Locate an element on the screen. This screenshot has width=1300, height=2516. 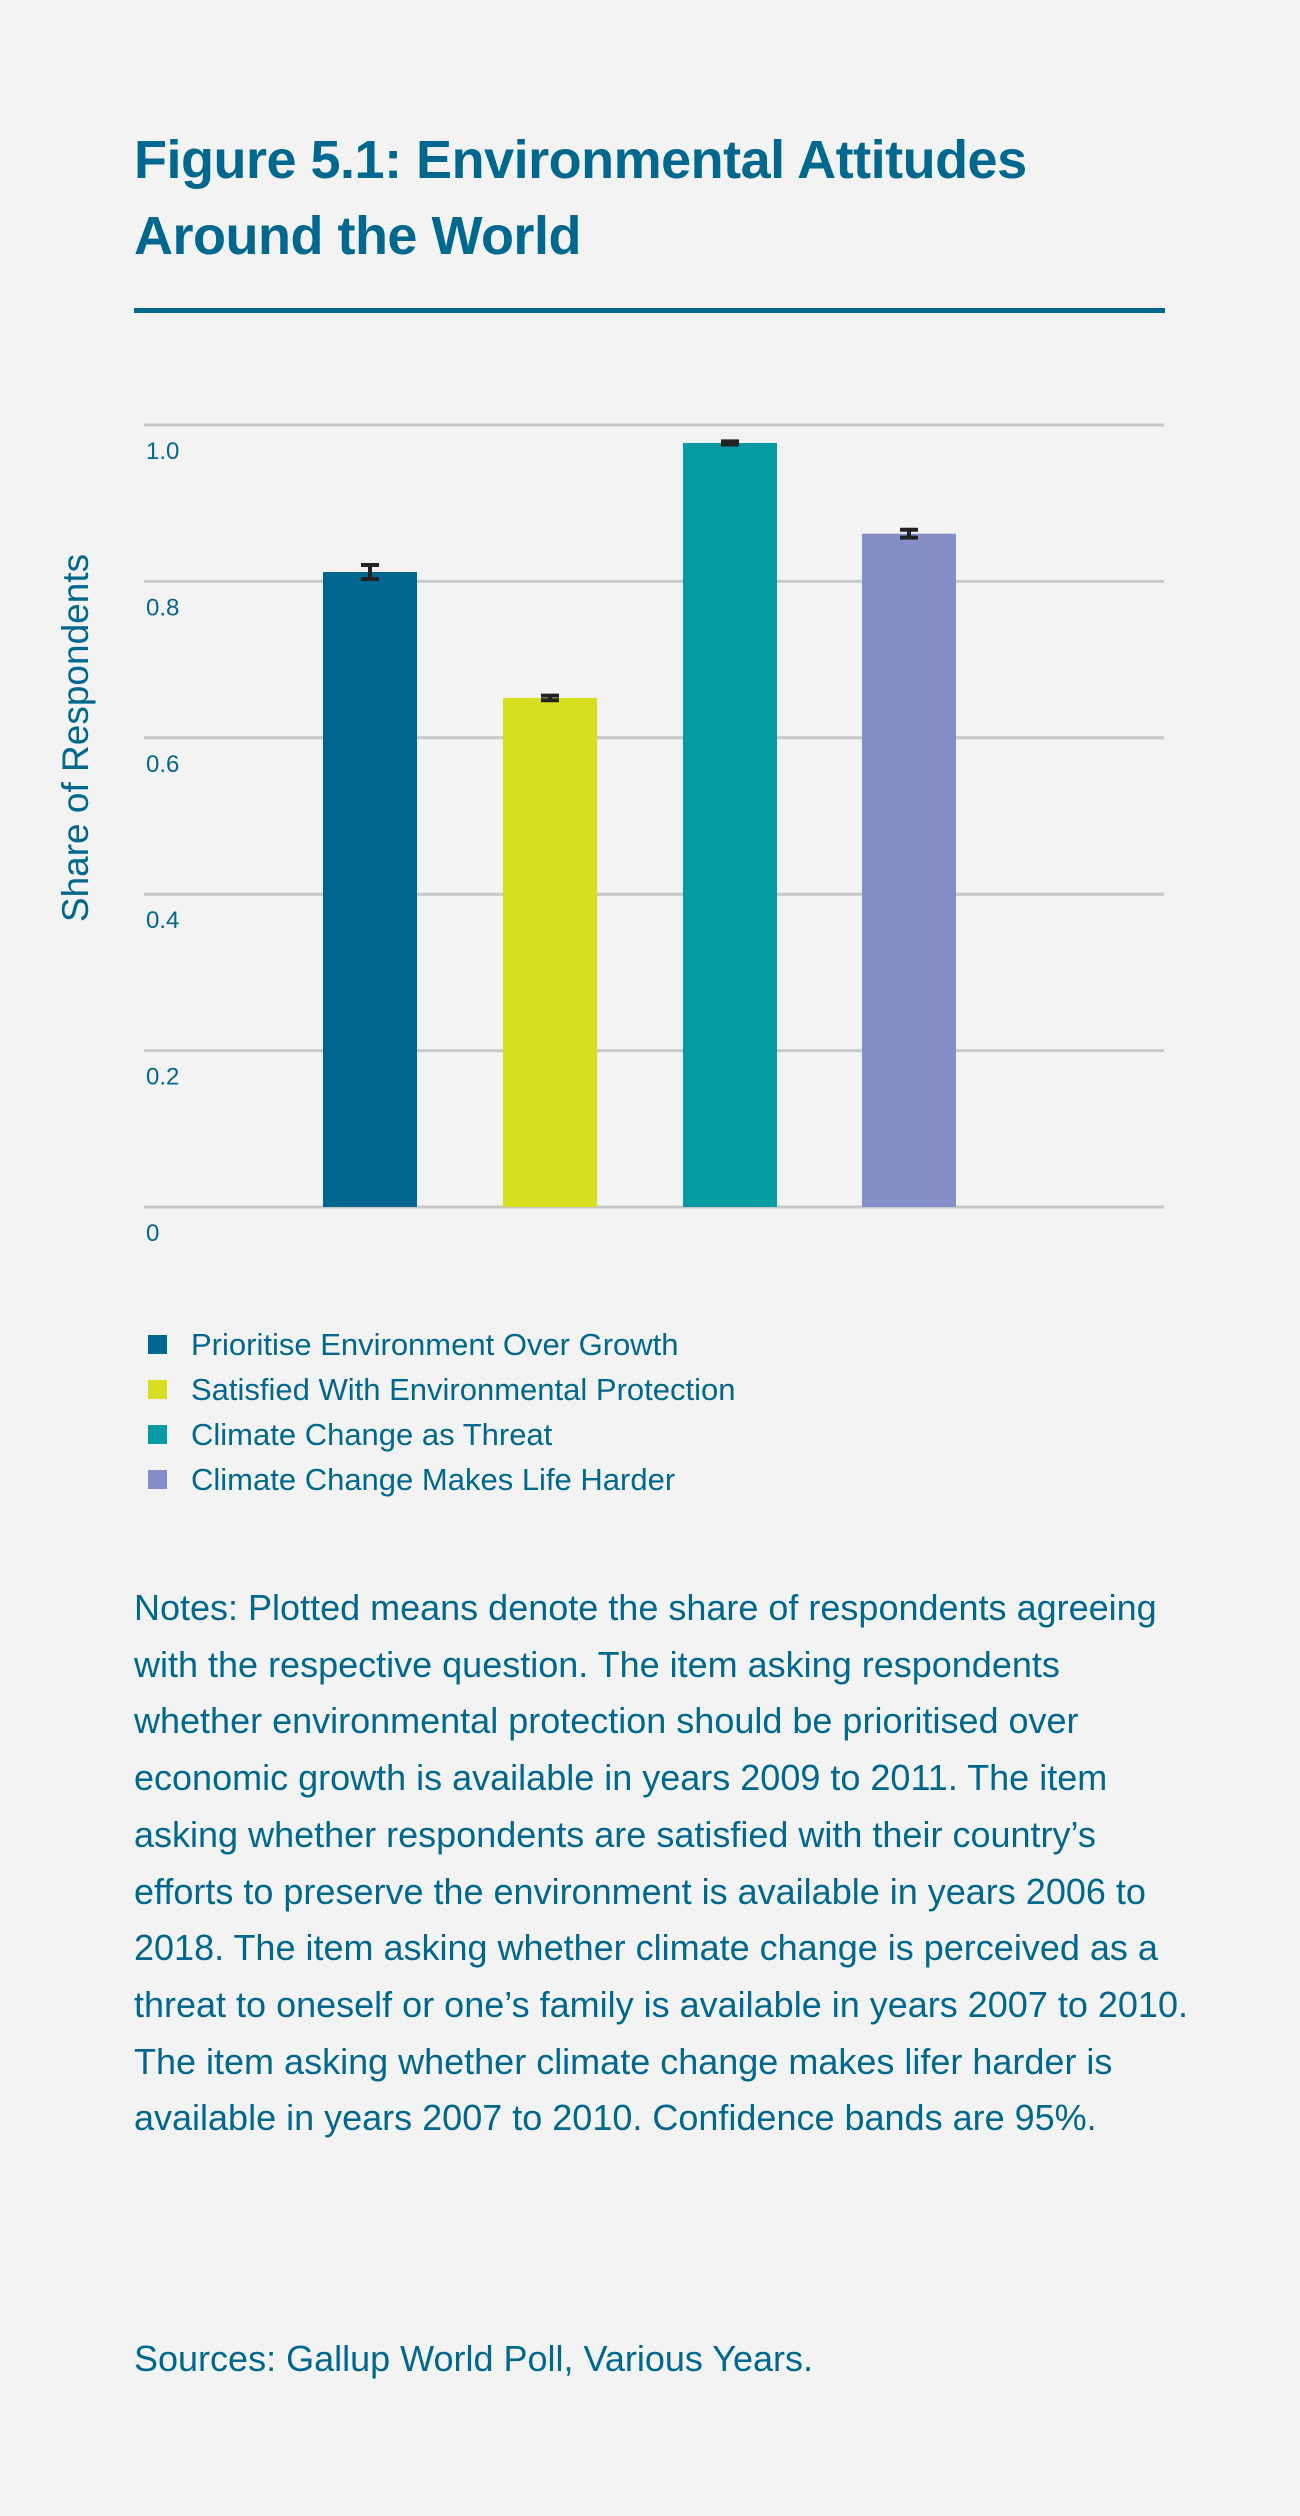
y-tick-labels: 0 0.2 0.4 0.6 0.8 1.0 is located at coordinates (162, 842).